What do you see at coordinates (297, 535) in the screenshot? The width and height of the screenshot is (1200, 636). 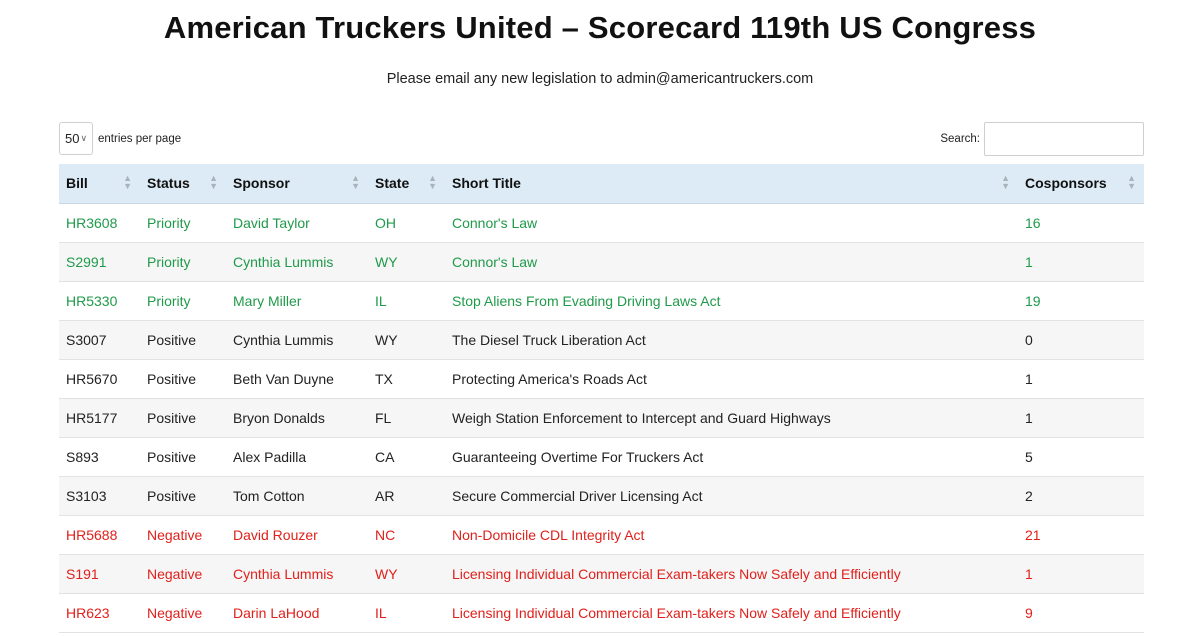 I see `sponsor-cell: David Rouzer` at bounding box center [297, 535].